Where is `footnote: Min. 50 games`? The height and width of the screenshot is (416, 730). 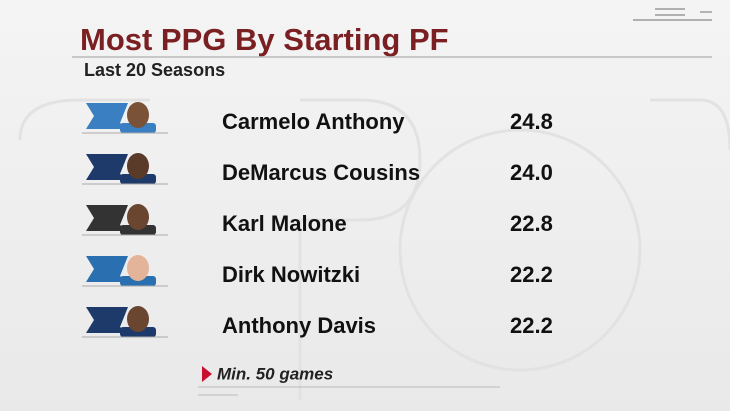 footnote: Min. 50 games is located at coordinates (275, 373).